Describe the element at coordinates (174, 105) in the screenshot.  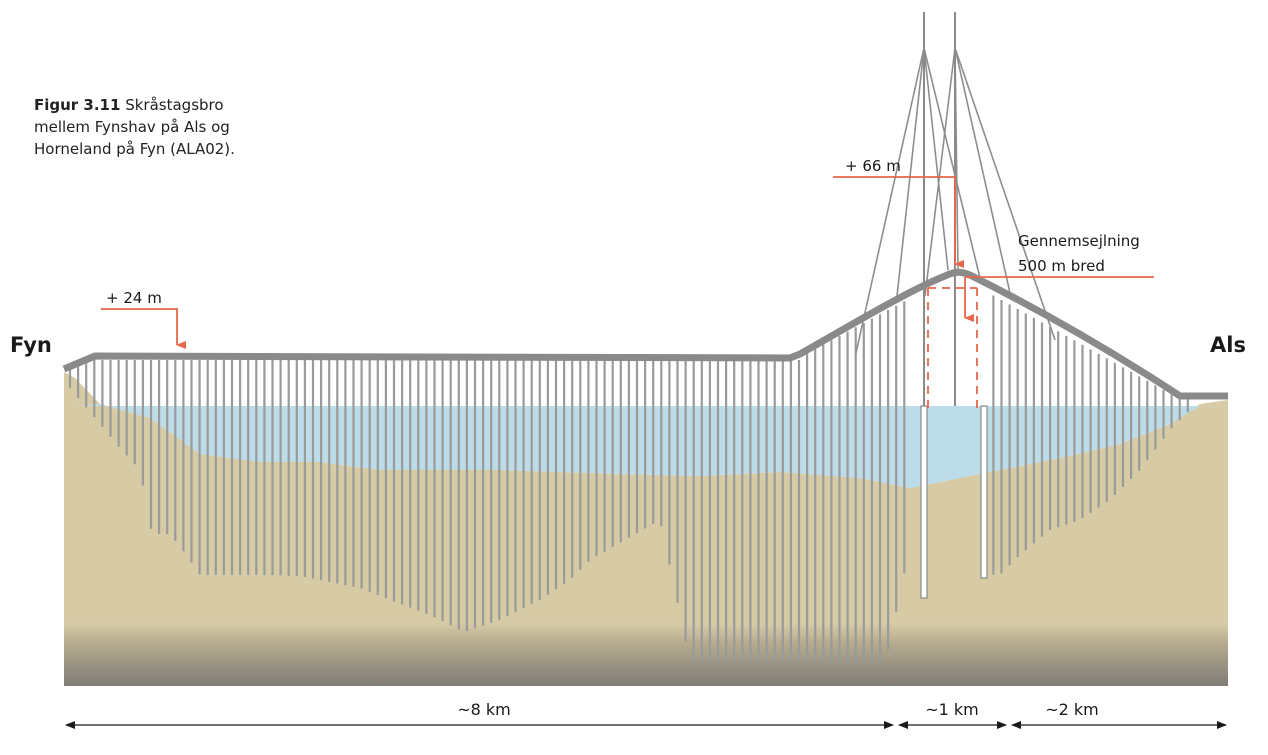
I see `caption-line-1: Skråstagsbro` at that location.